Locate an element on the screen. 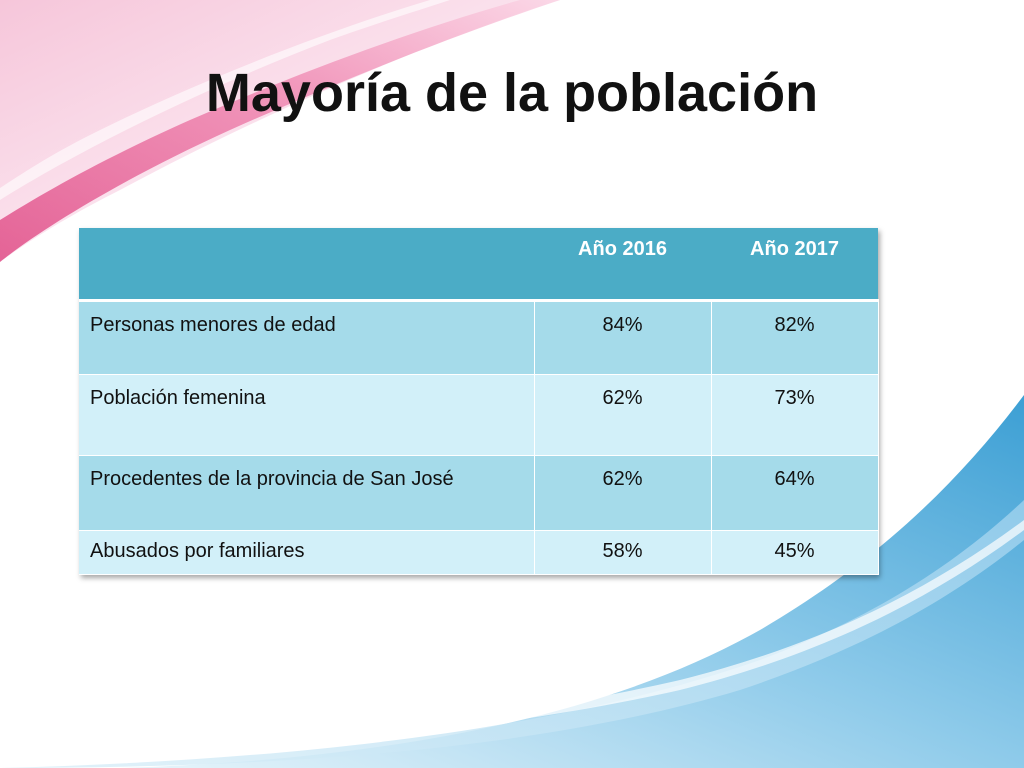  value-2017: 45% is located at coordinates (795, 552).